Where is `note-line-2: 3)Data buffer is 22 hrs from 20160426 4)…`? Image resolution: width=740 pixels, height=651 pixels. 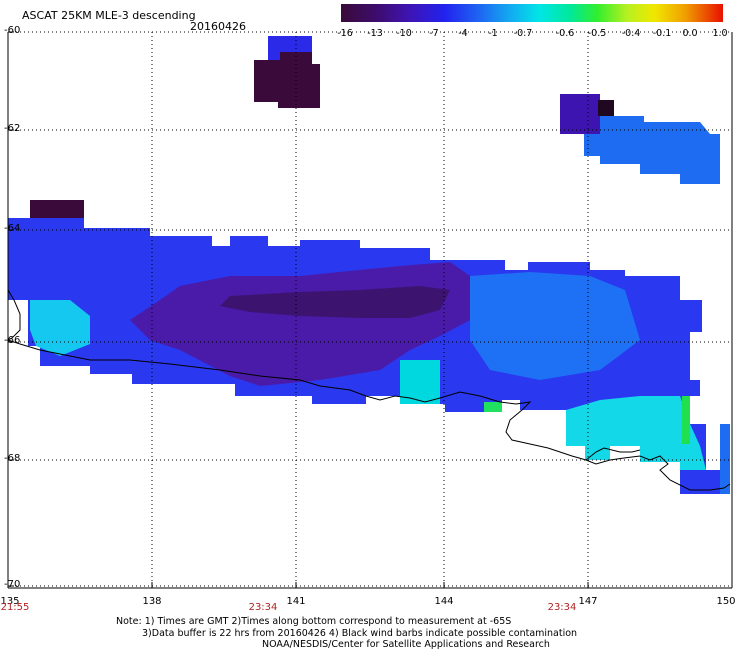 note-line-2: 3)Data buffer is 22 hrs from 20160426 4)… is located at coordinates (360, 633).